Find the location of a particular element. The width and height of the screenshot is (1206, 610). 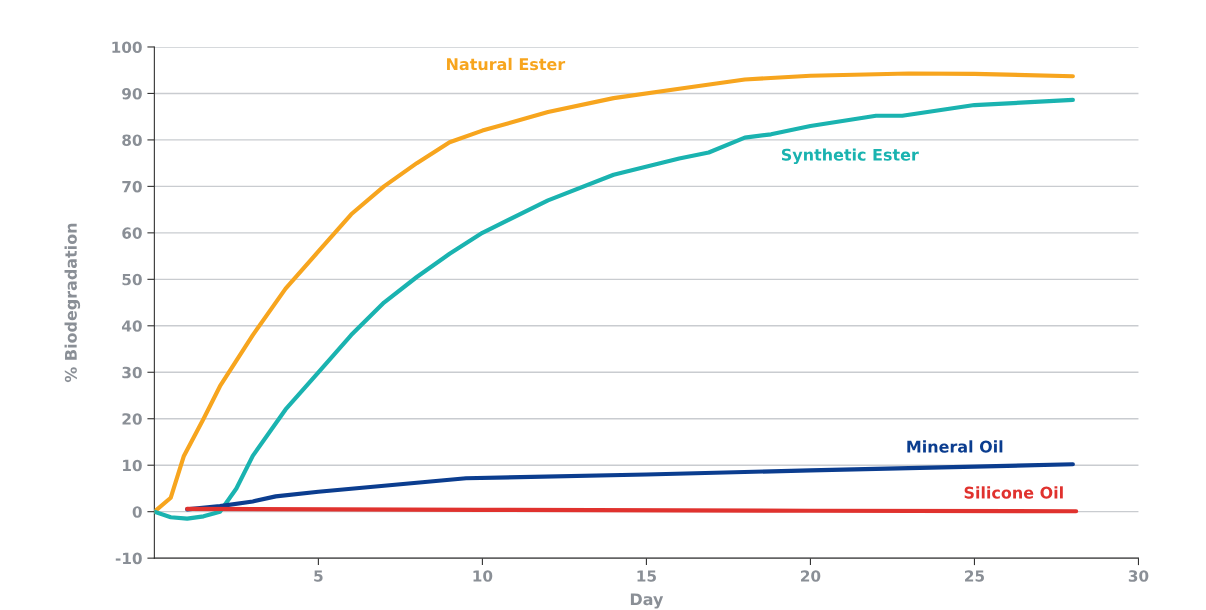

text: Natural Ester is located at coordinates (506, 64).